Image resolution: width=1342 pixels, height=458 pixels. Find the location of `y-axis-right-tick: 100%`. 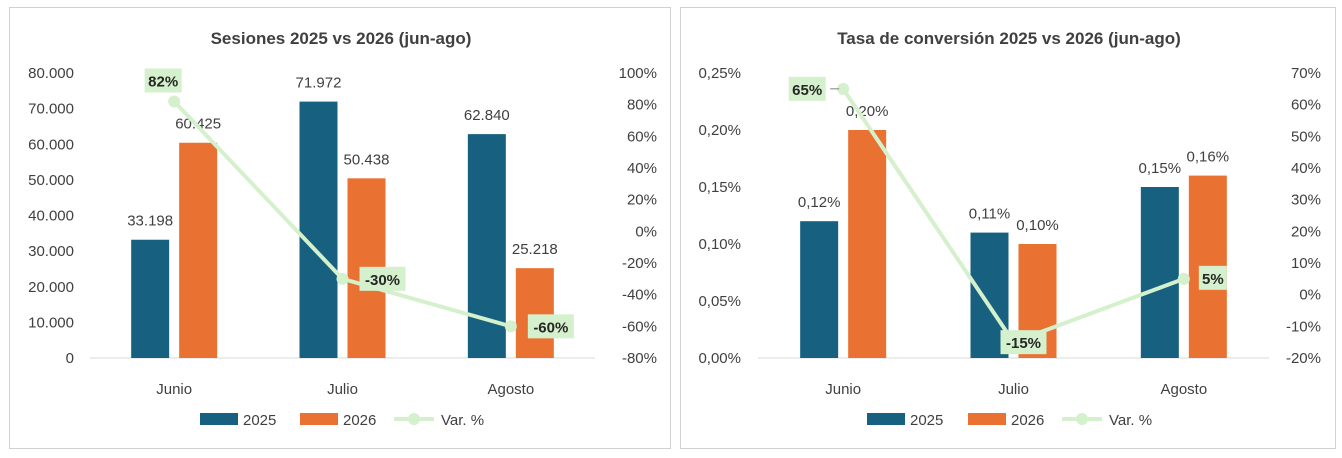

y-axis-right-tick: 100% is located at coordinates (638, 73).